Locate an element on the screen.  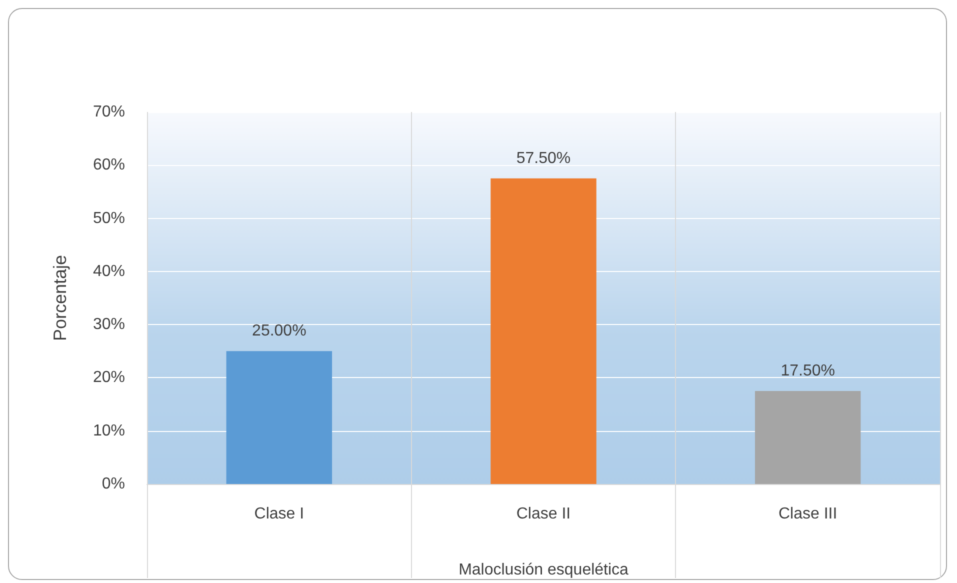
y-tick-label: 0% is located at coordinates (113, 484).